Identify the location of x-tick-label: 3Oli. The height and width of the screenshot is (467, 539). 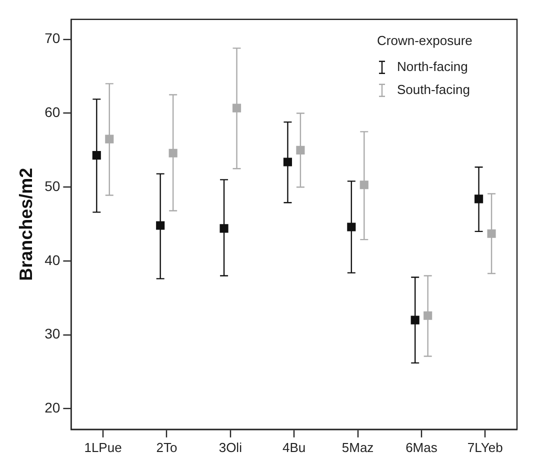
(230, 447).